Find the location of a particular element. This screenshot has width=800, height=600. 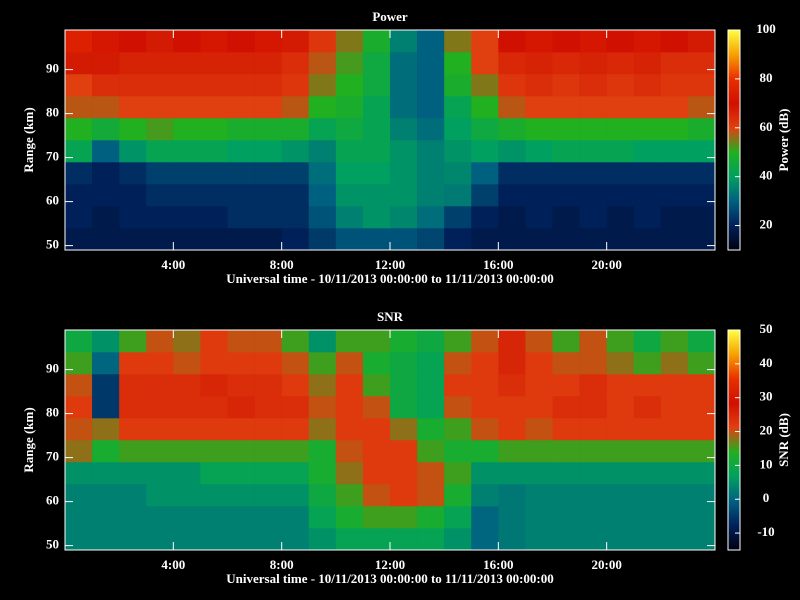

y-tick-label: 50 is located at coordinates (52, 544).